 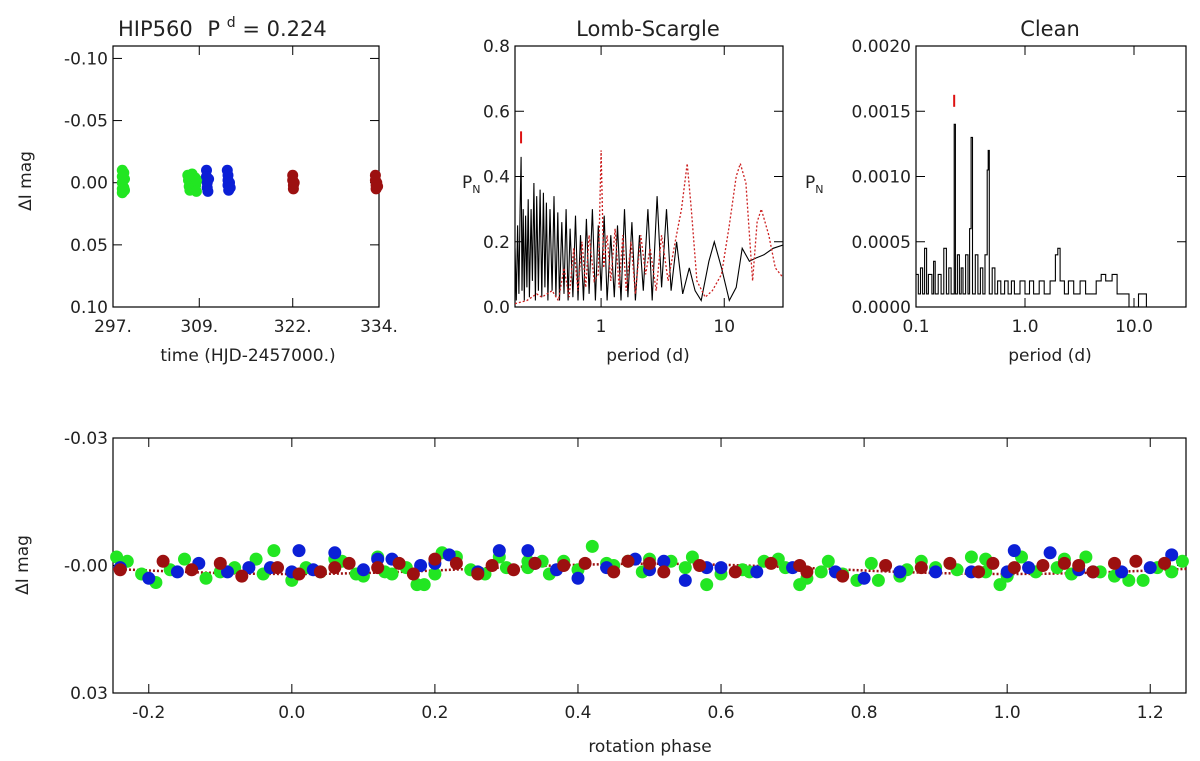 What do you see at coordinates (199, 327) in the screenshot?
I see `timeseries-xtick-label: 309.` at bounding box center [199, 327].